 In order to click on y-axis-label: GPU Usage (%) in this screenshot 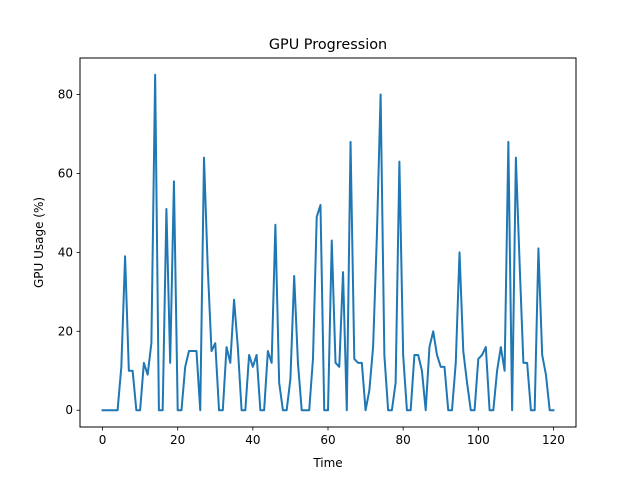, I will do `click(39, 242)`.